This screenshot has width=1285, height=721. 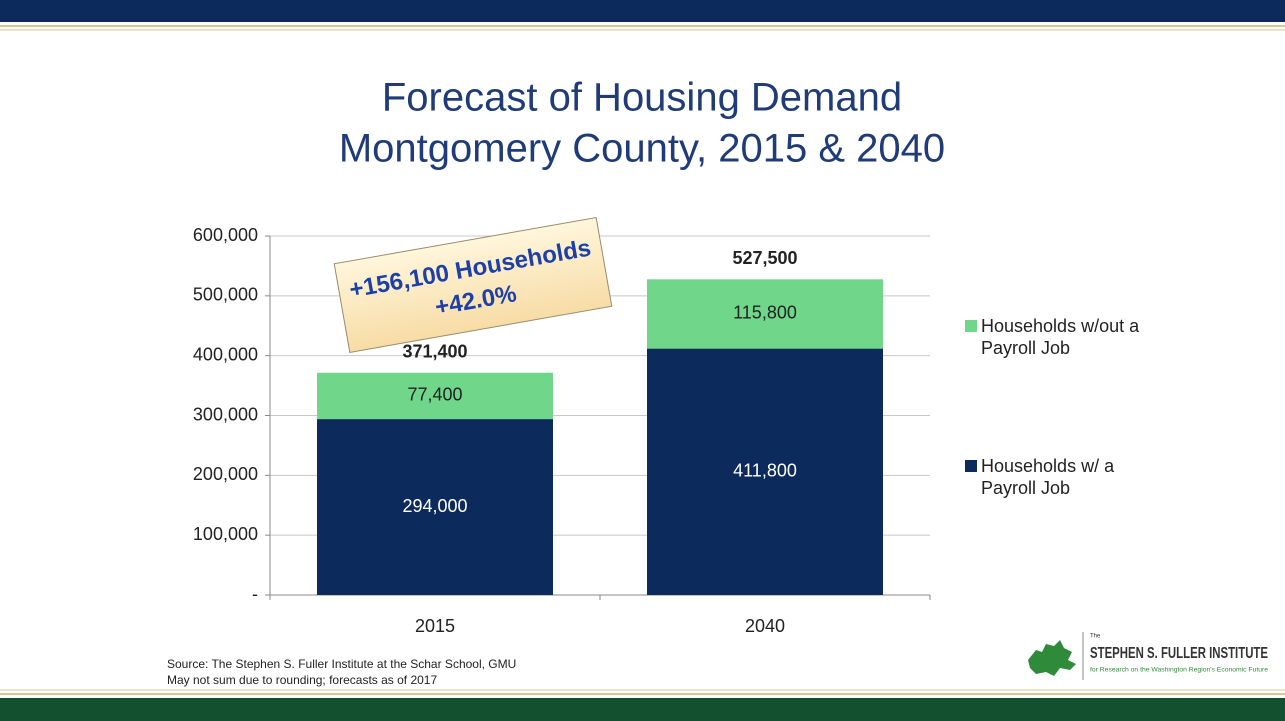 I want to click on y-tick-label: 600,000, so click(x=225, y=235).